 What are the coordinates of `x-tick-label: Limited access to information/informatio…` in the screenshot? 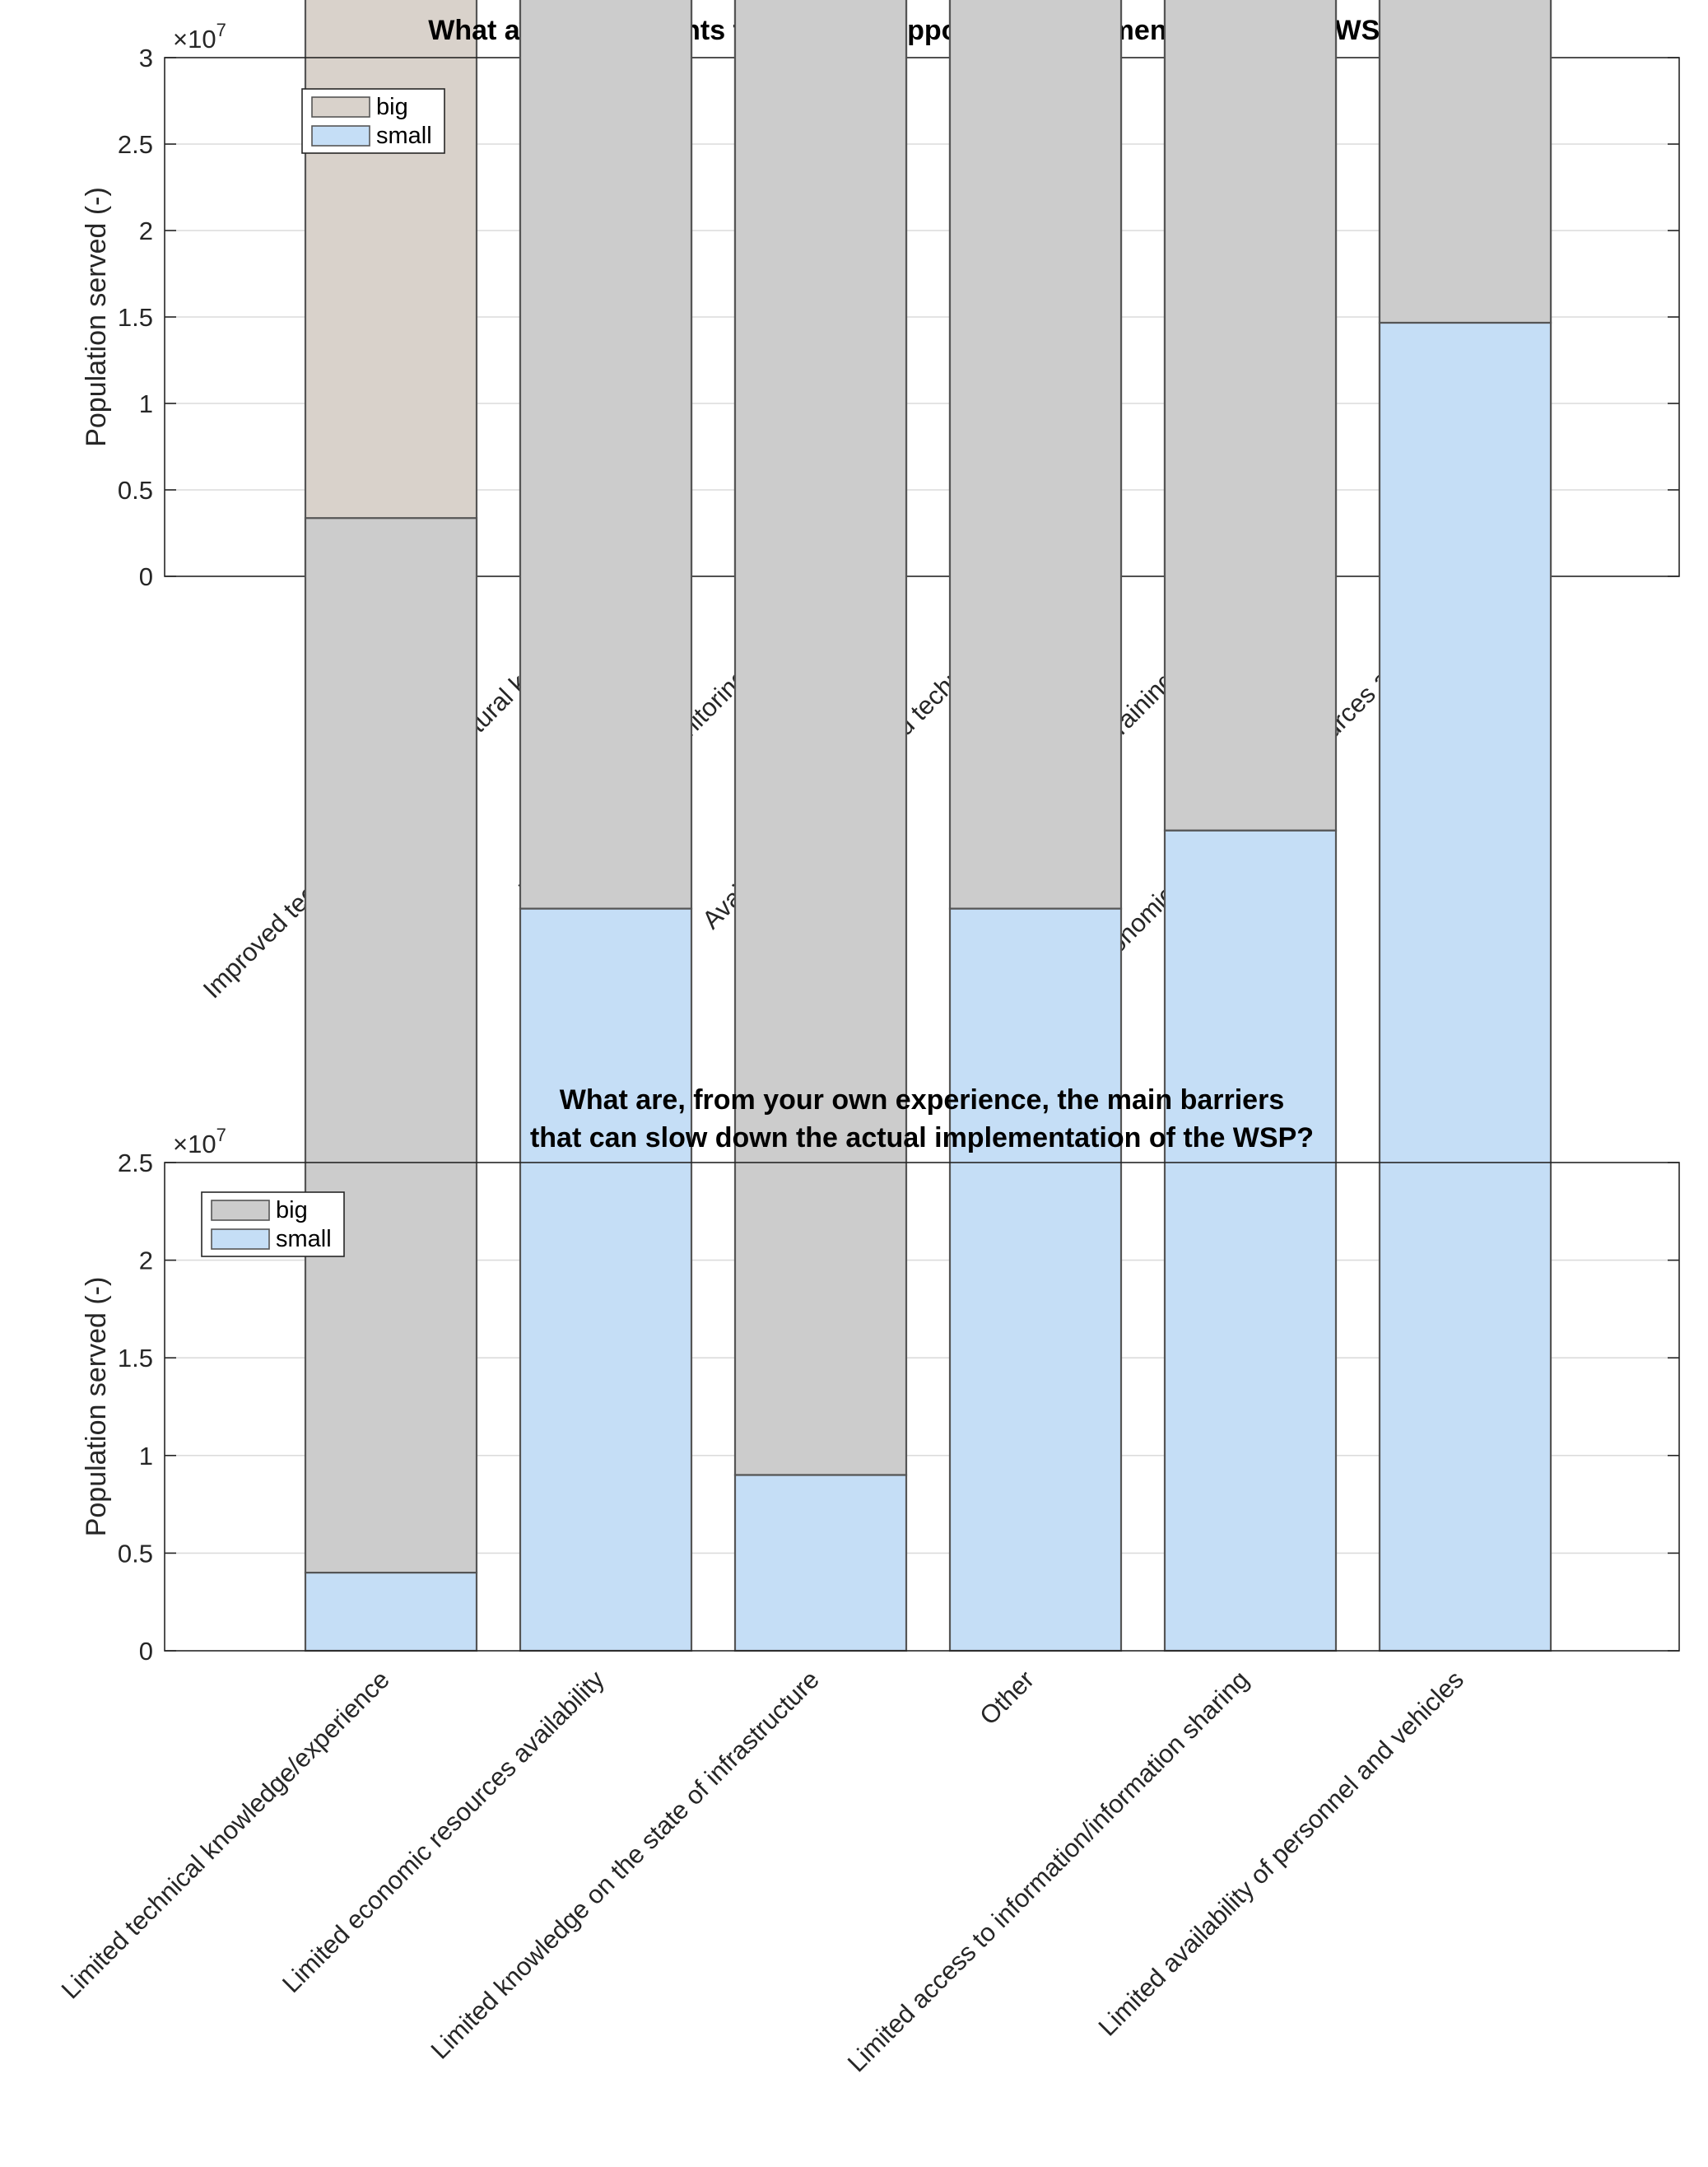 It's located at (1048, 1871).